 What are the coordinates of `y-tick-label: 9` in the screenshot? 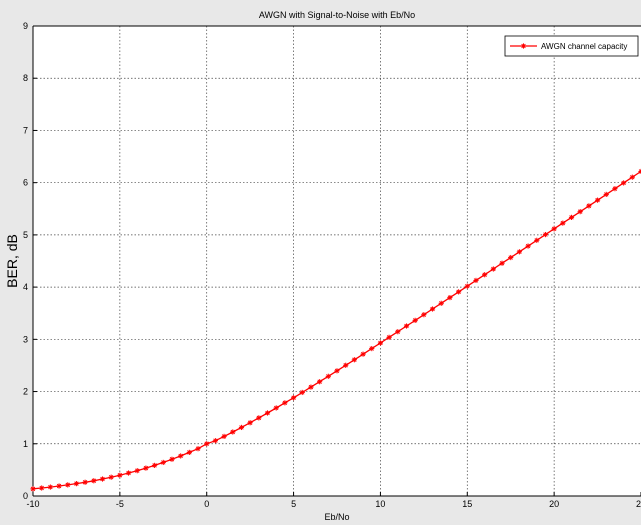 It's located at (25, 26).